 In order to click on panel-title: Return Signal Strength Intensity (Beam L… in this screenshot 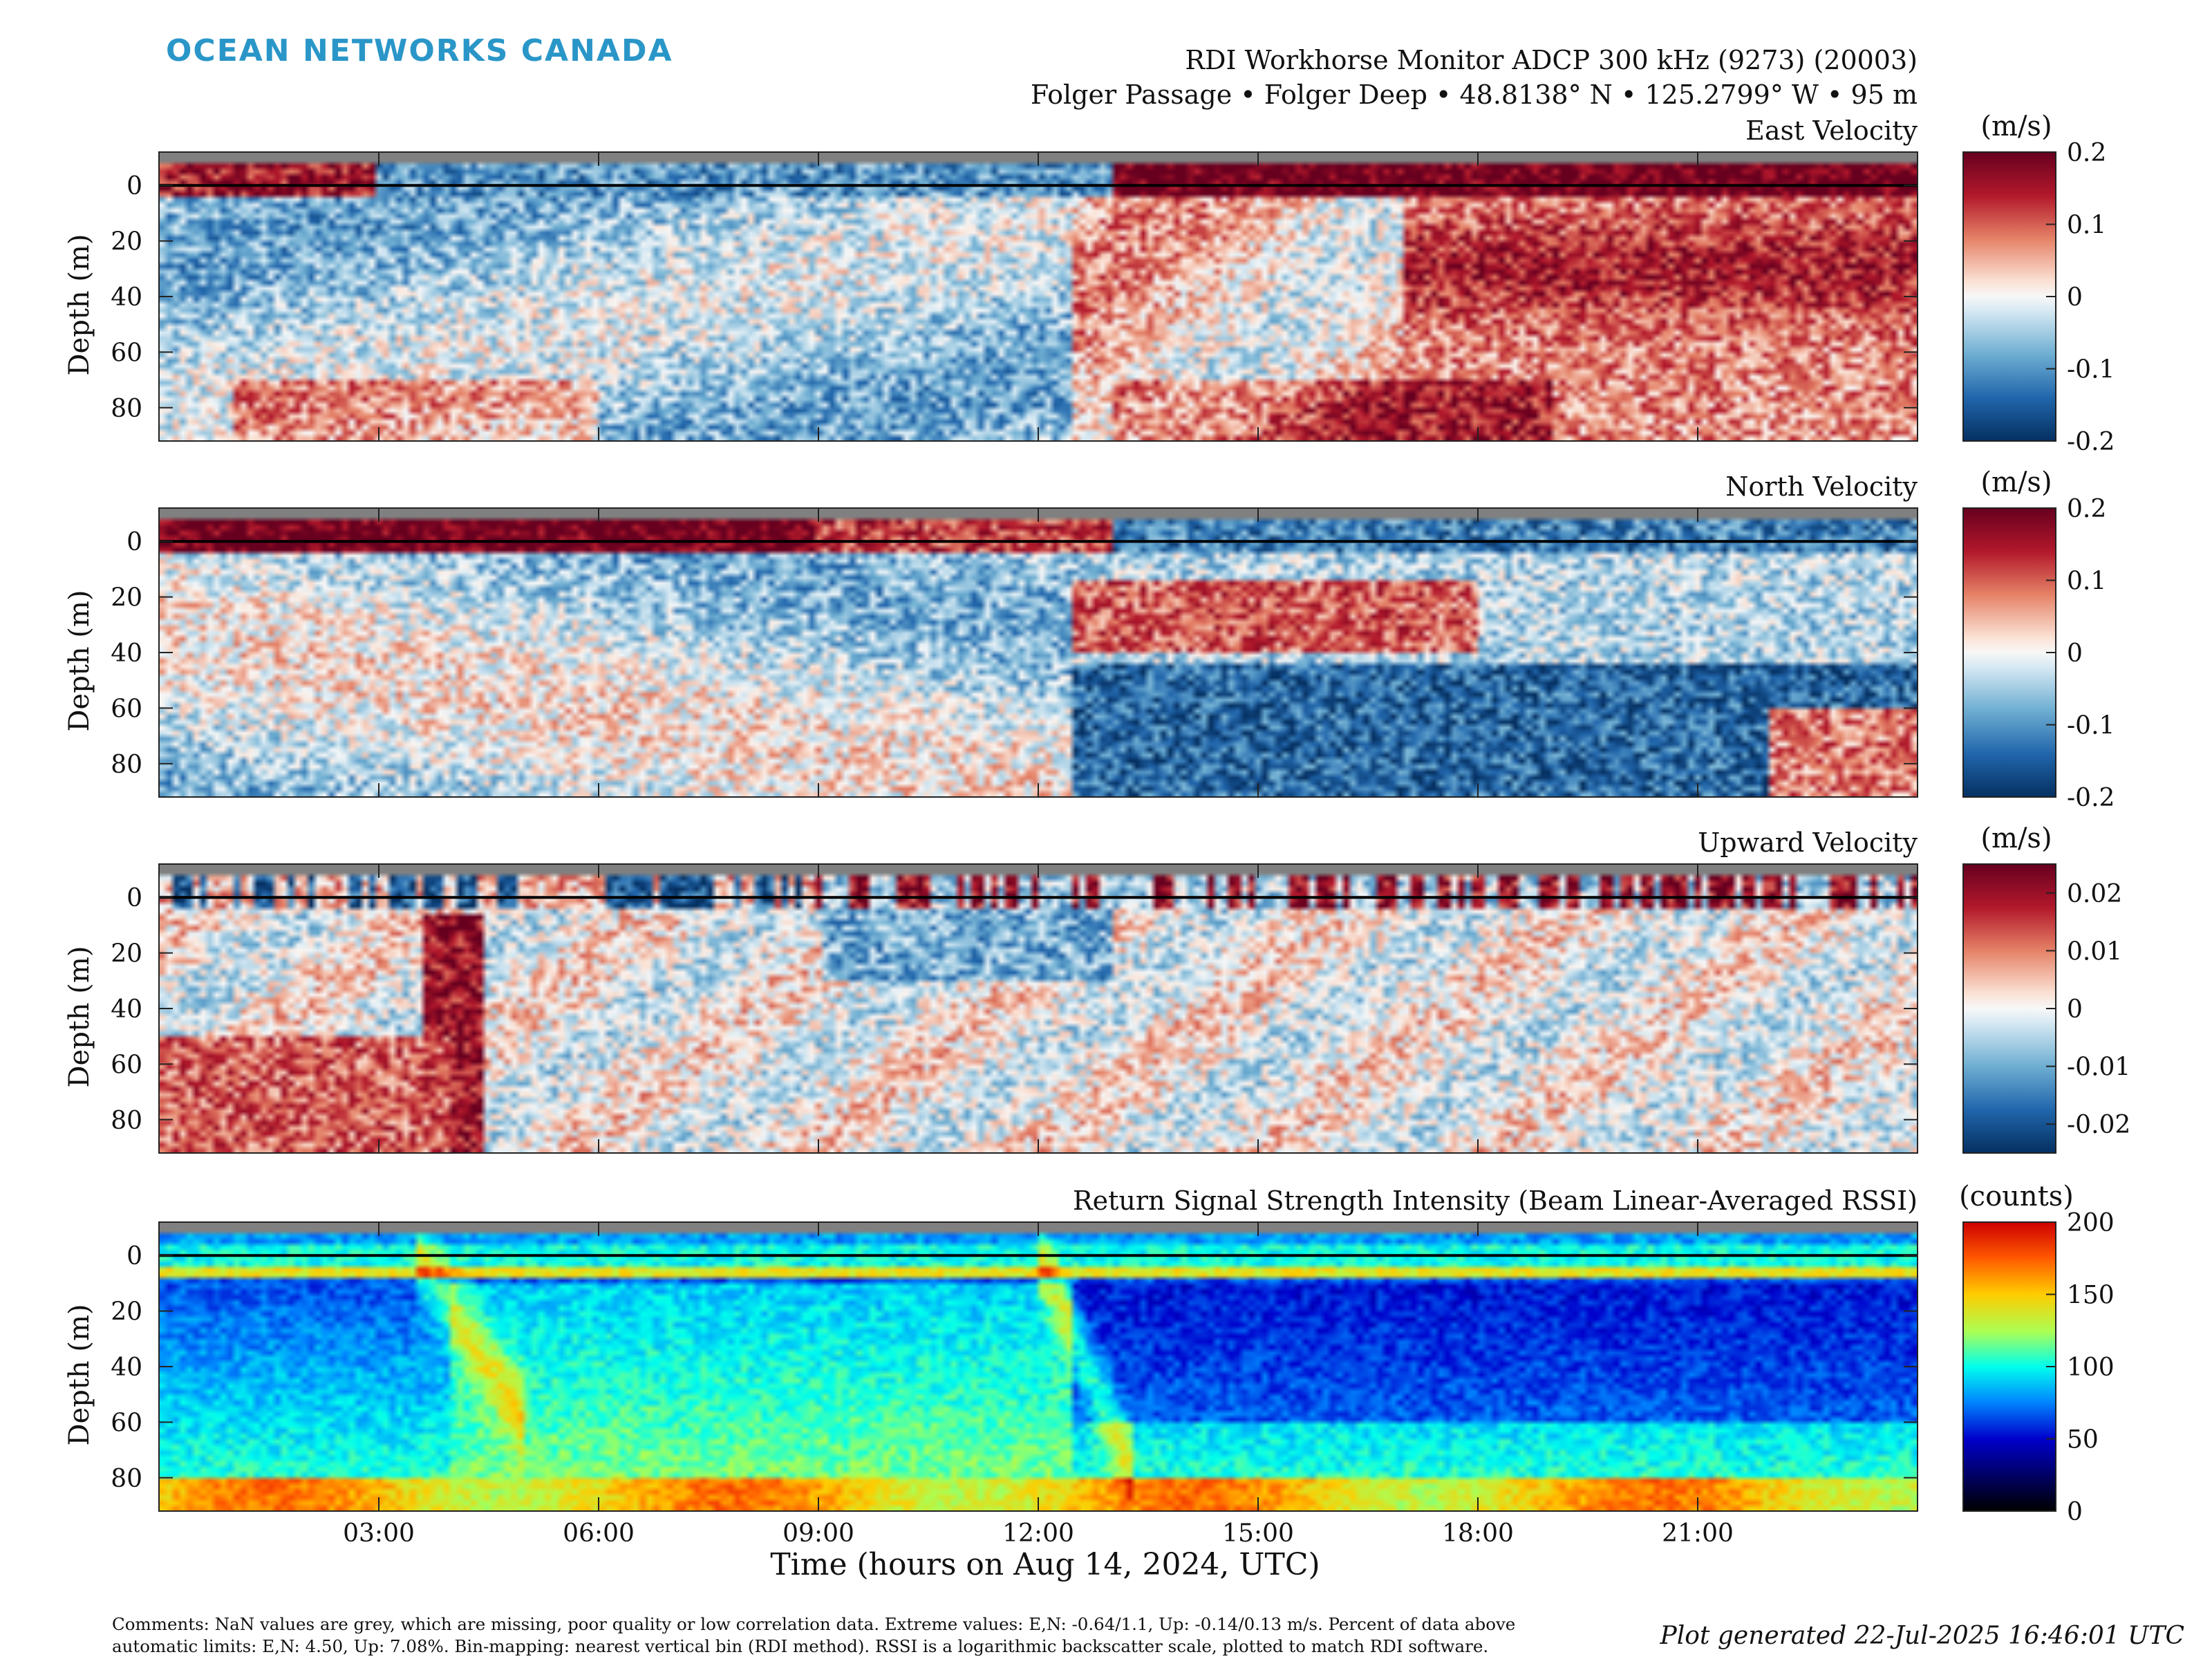, I will do `click(1495, 1200)`.